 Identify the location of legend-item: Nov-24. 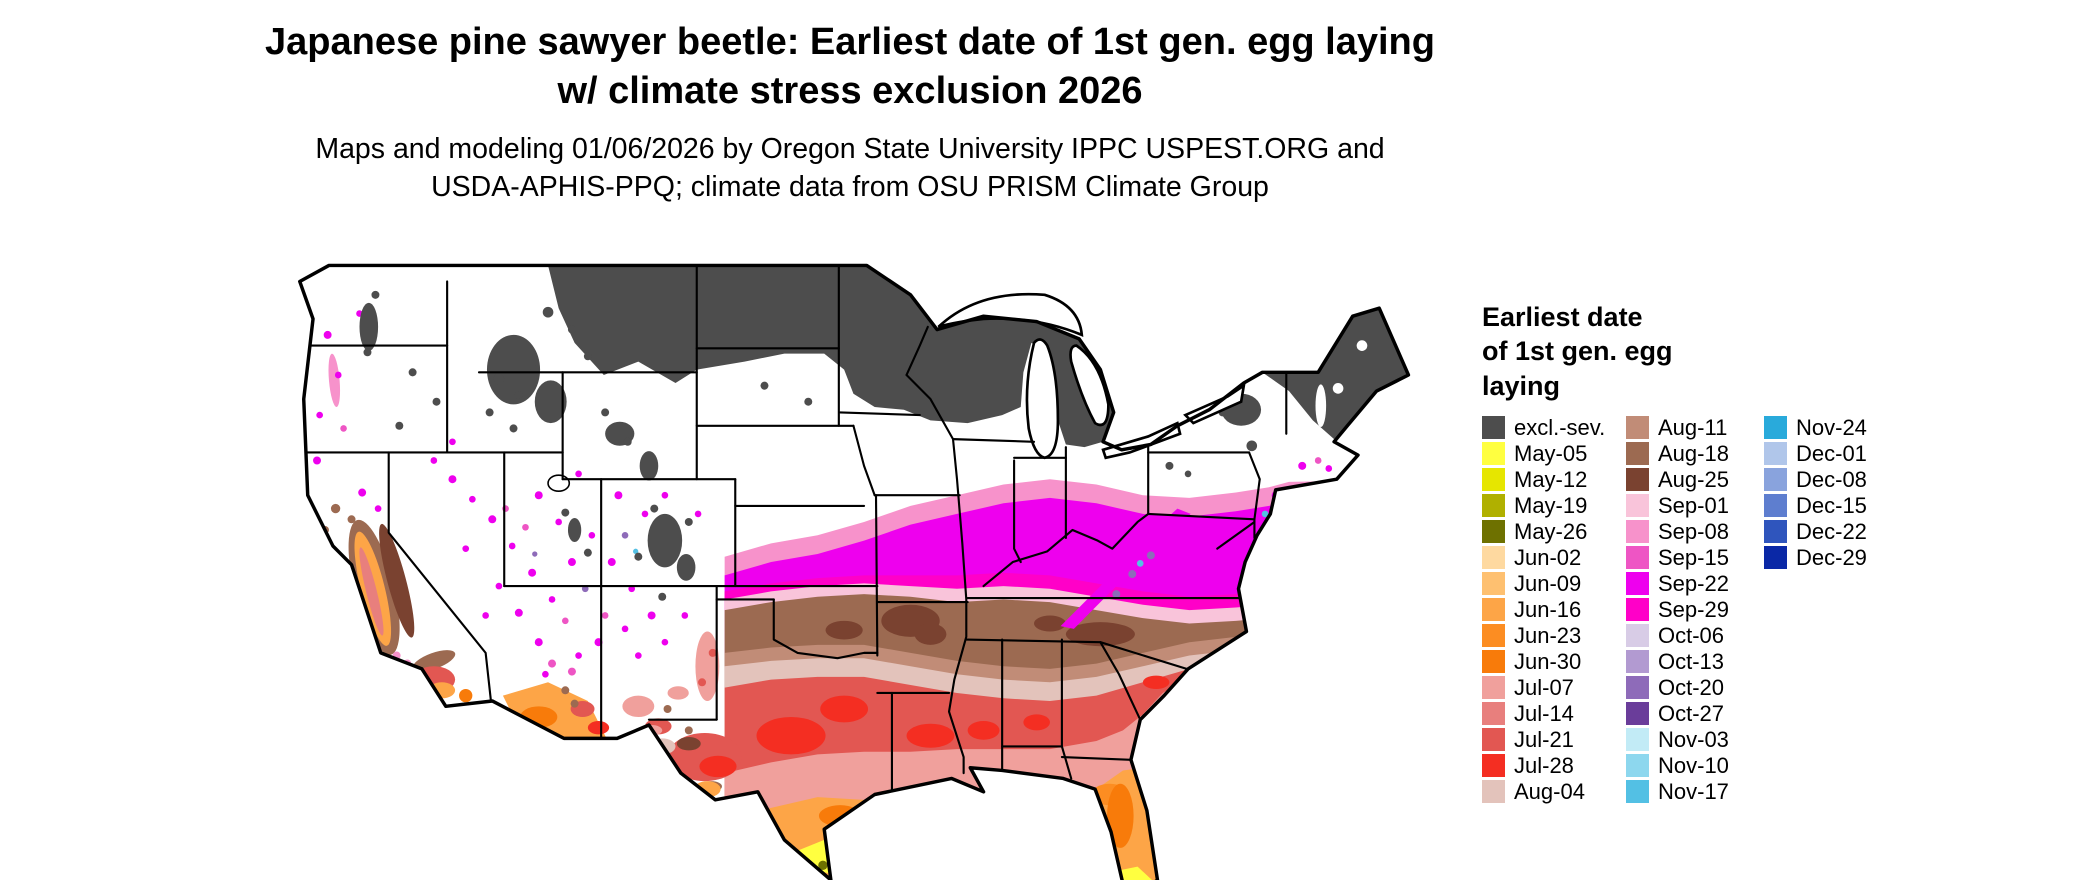
(1839, 428).